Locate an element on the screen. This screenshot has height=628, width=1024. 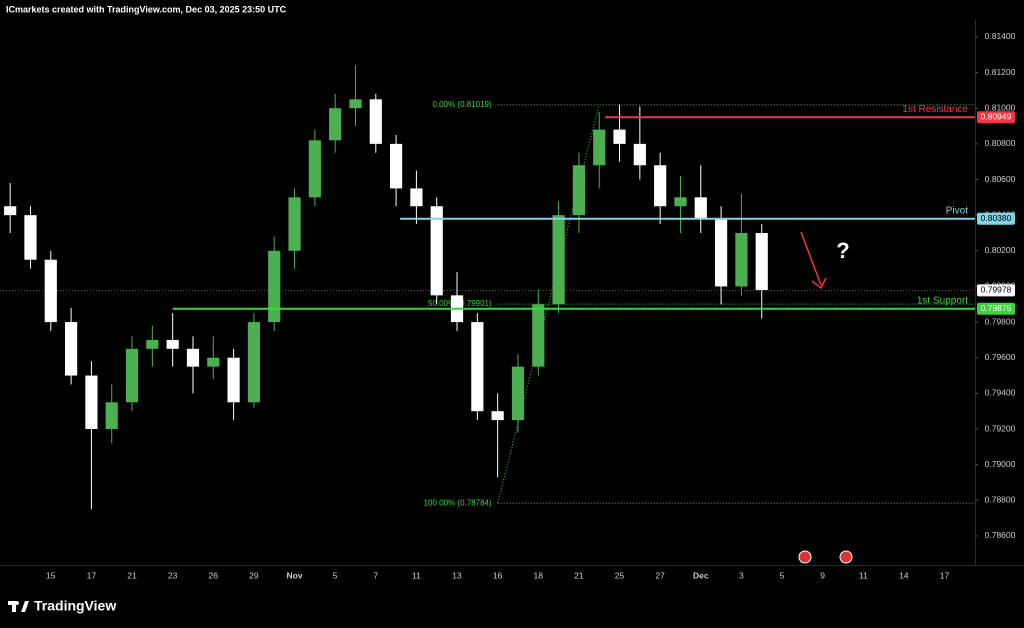
level-name: Pivot is located at coordinates (957, 210).